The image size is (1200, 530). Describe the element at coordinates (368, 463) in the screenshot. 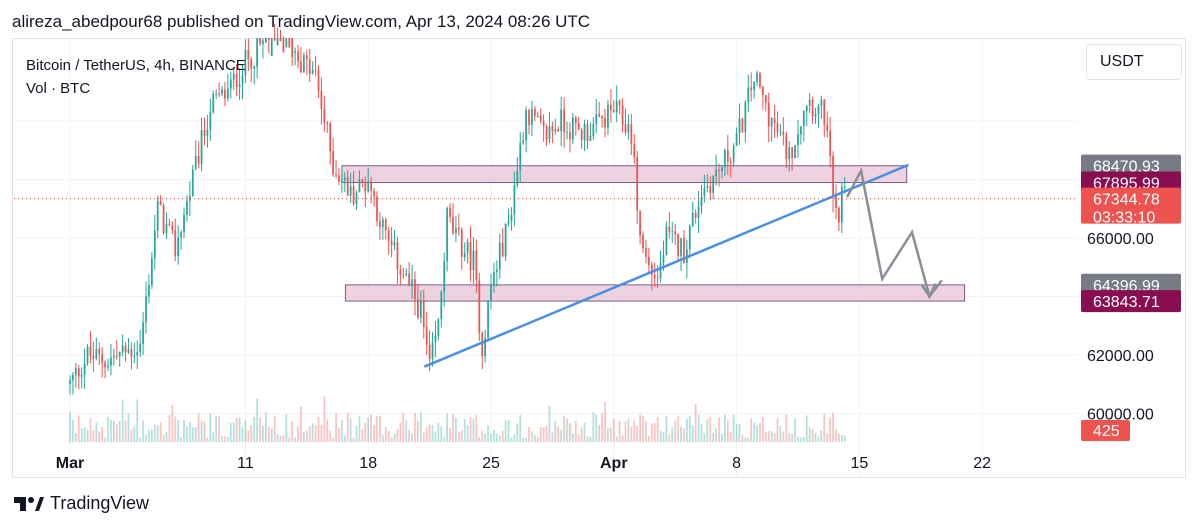

I see `x-tick-label: 18` at that location.